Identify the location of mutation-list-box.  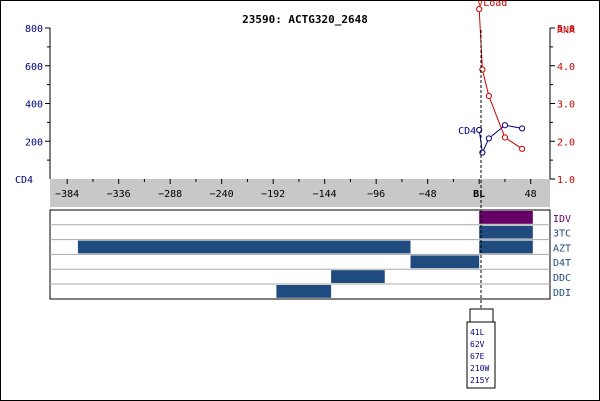
(481, 355).